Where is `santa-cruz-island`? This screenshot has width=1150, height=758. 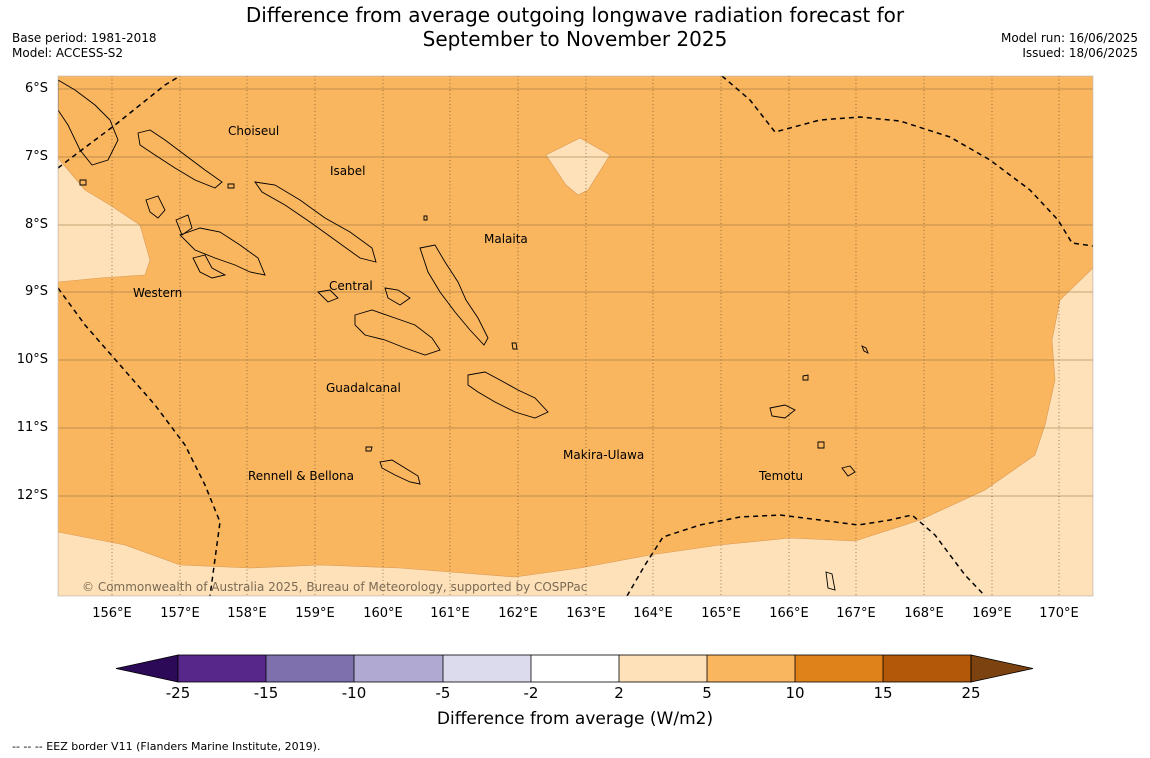 santa-cruz-island is located at coordinates (782, 411).